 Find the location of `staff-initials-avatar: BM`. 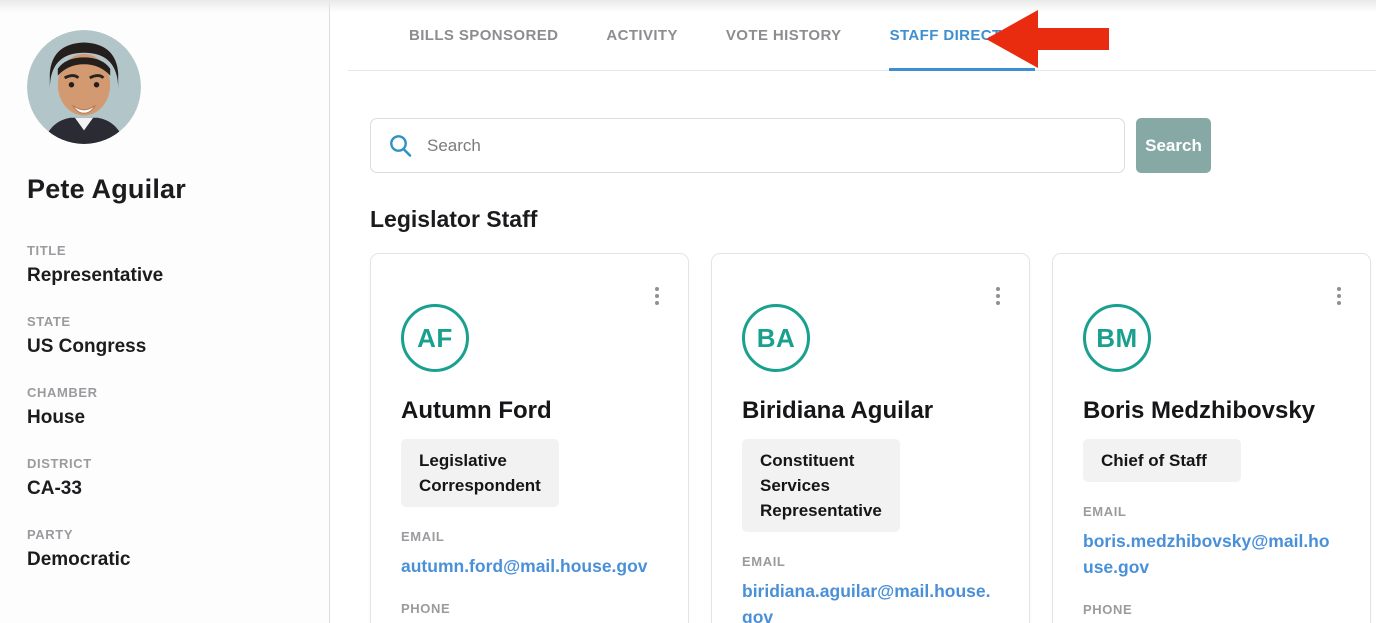

staff-initials-avatar: BM is located at coordinates (1117, 338).